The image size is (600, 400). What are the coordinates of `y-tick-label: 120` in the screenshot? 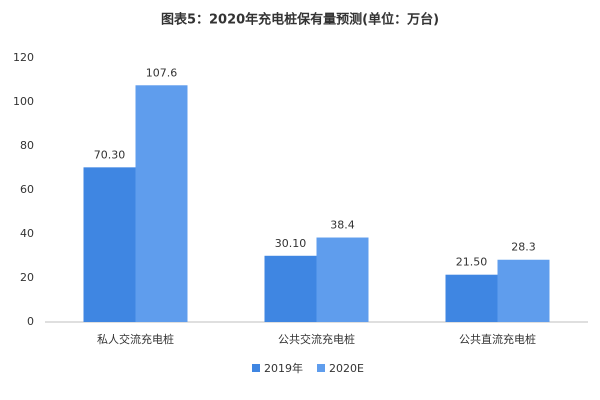 It's located at (23, 57).